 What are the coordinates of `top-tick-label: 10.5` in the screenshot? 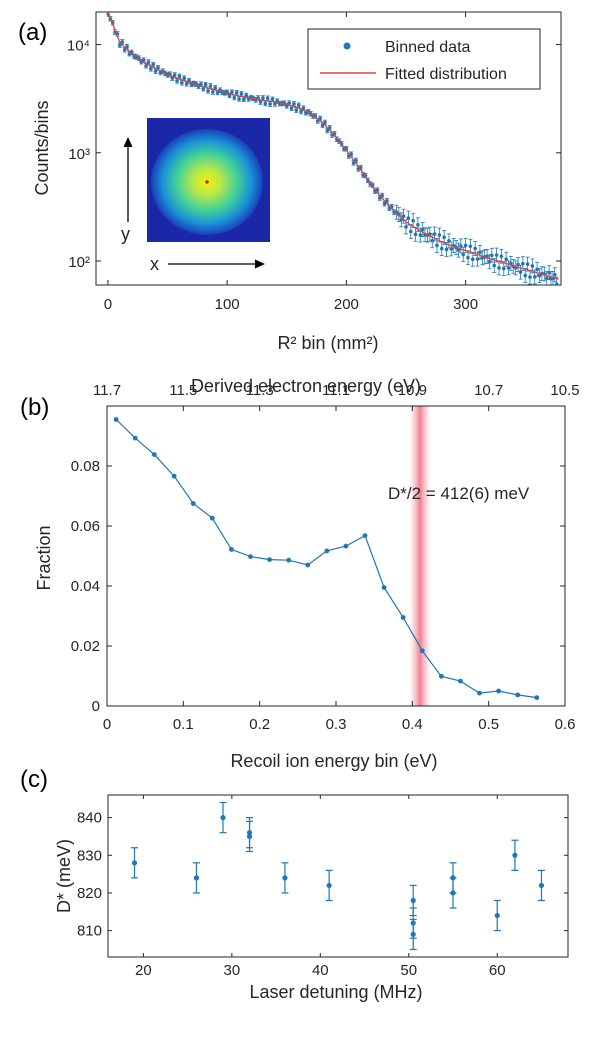 It's located at (564, 390).